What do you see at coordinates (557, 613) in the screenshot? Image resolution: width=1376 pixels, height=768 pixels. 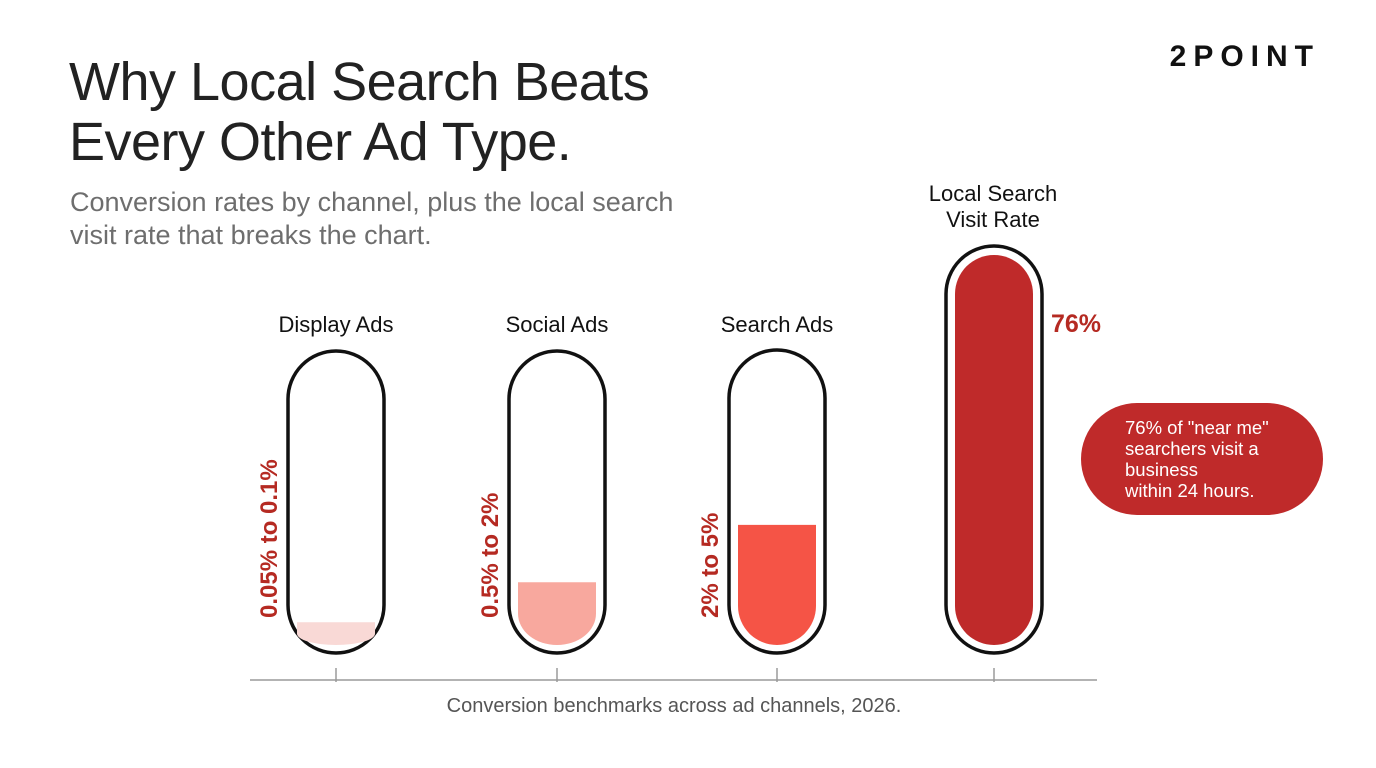 I see `bar-social-ads` at bounding box center [557, 613].